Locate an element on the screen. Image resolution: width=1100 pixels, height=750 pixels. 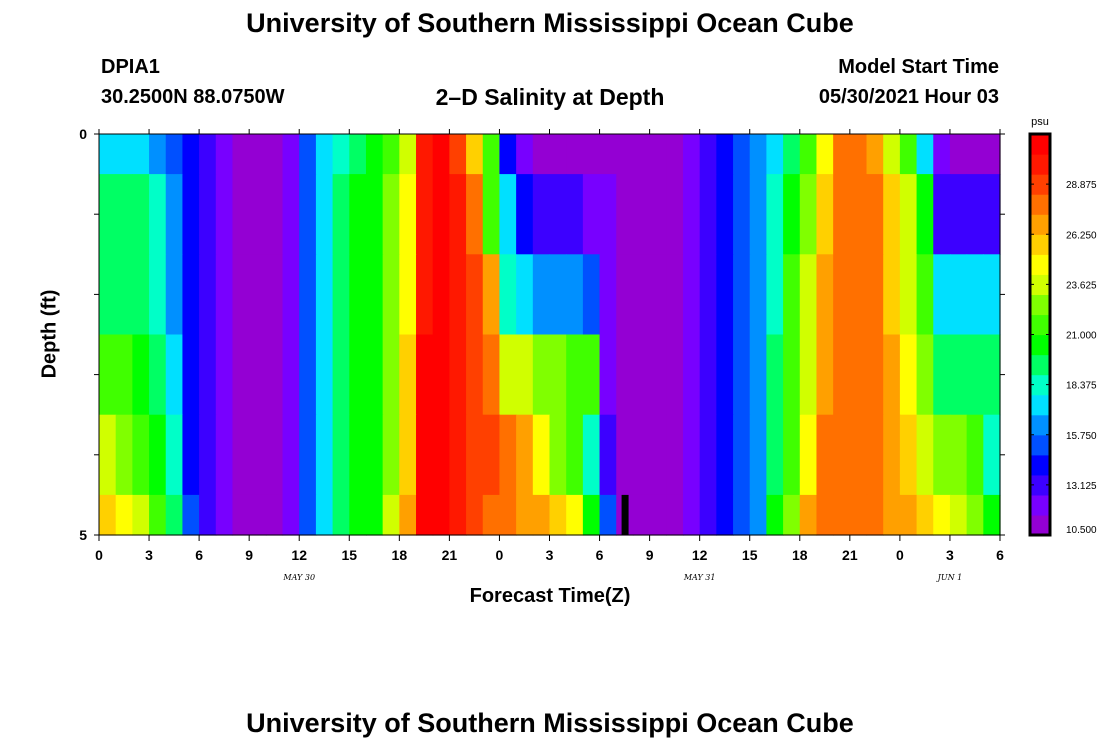
x-tick-label: 3 is located at coordinates (950, 555).